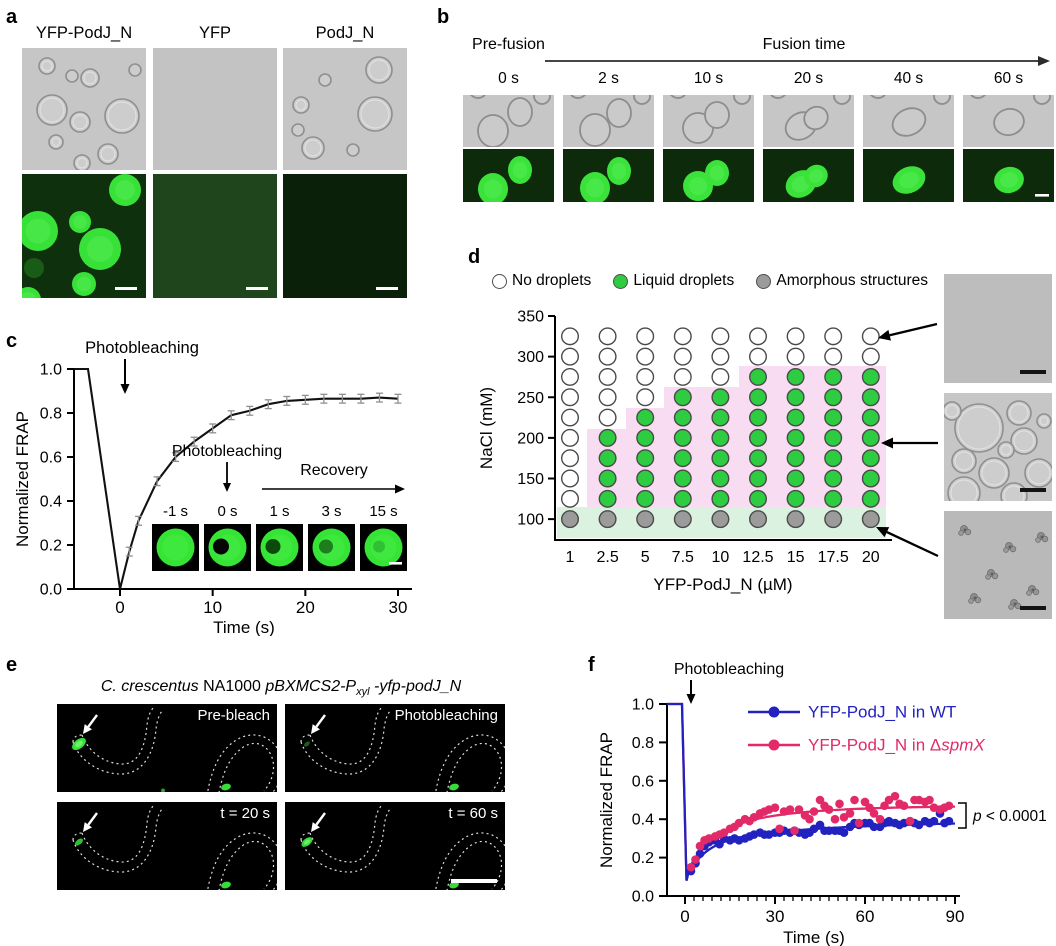 This screenshot has width=1056, height=946. Describe the element at coordinates (311, 686) in the screenshot. I see `plasmid-name: pBXMCS2-P` at that location.